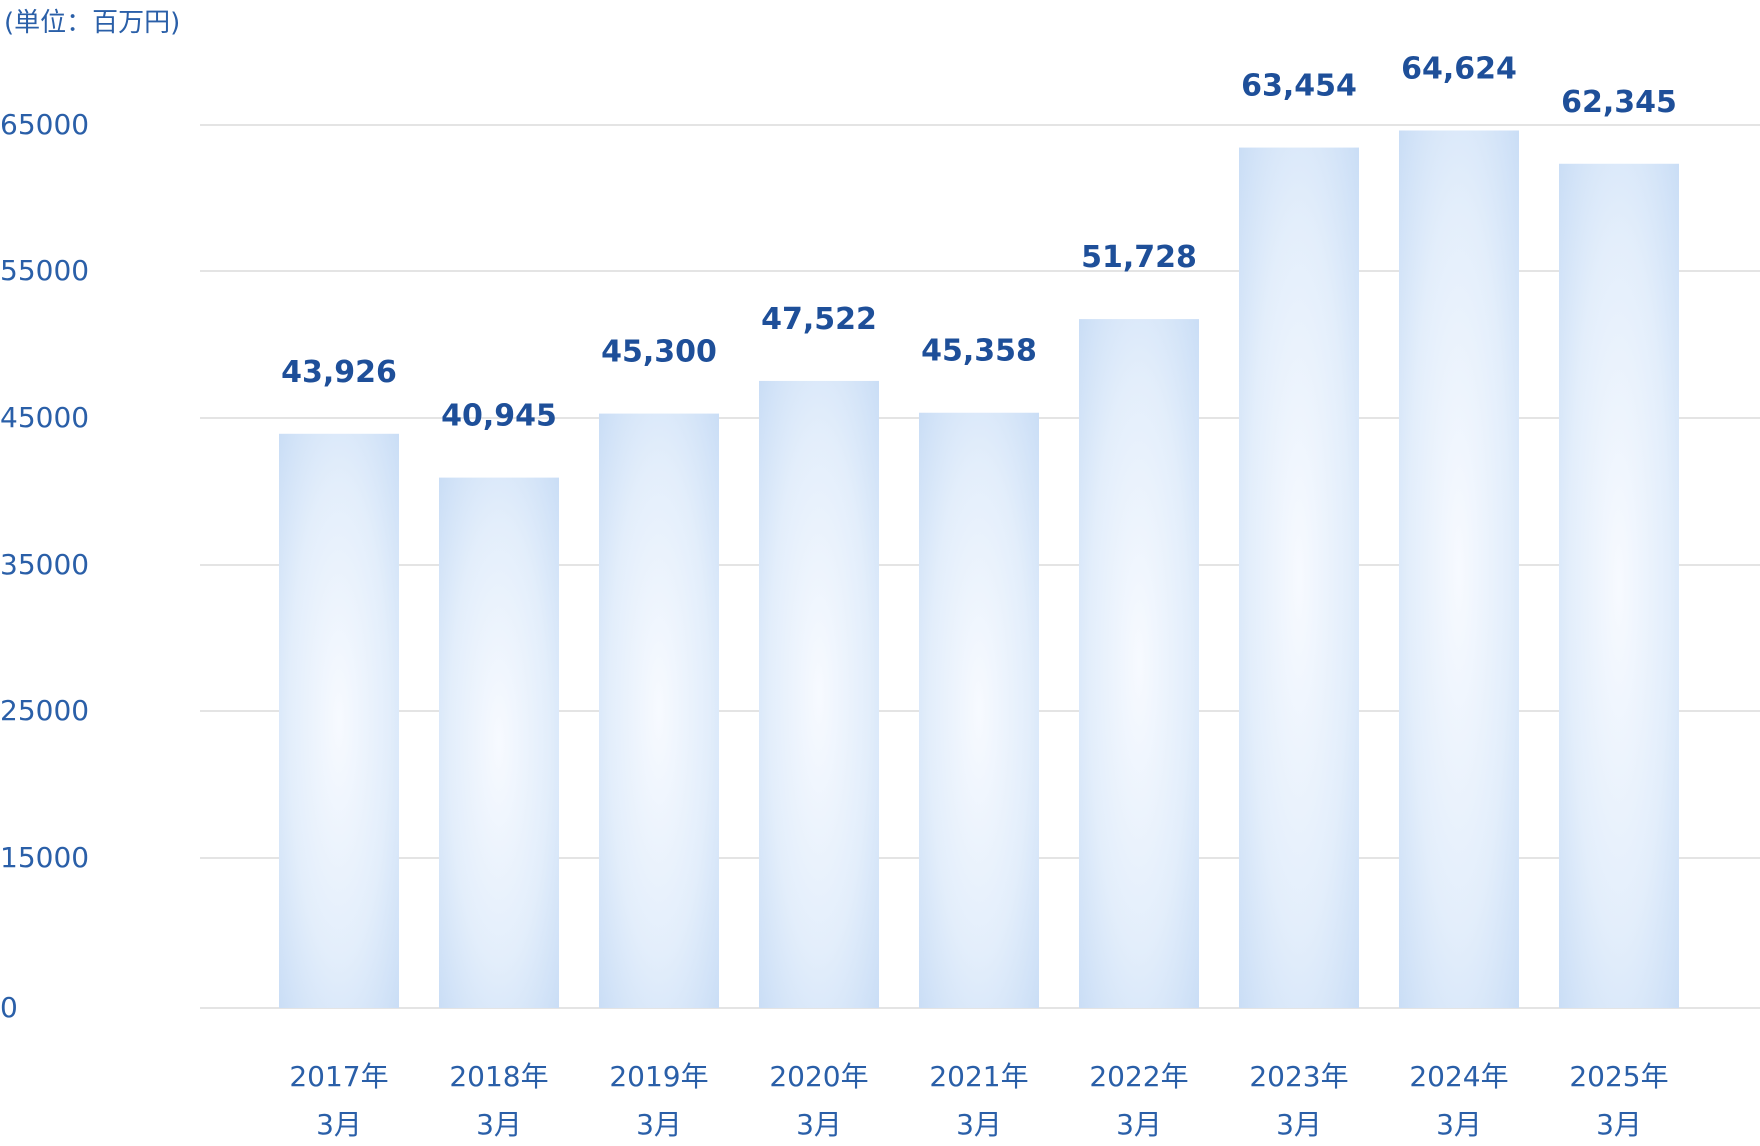 This screenshot has height=1146, width=1760. I want to click on x-tick-label-year: 2020年, so click(818, 1076).